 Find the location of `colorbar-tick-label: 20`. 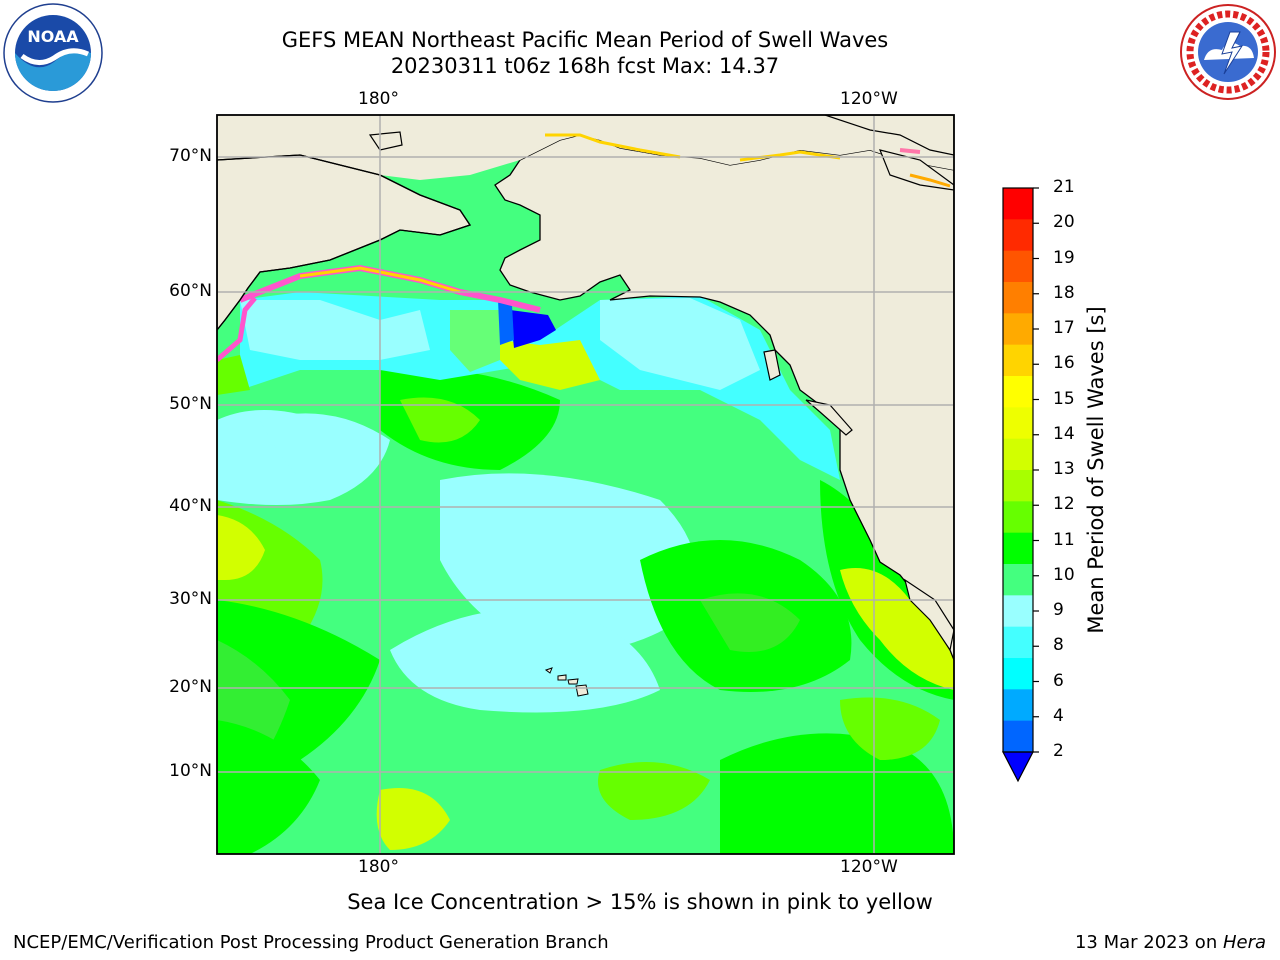

colorbar-tick-label: 20 is located at coordinates (1064, 222).